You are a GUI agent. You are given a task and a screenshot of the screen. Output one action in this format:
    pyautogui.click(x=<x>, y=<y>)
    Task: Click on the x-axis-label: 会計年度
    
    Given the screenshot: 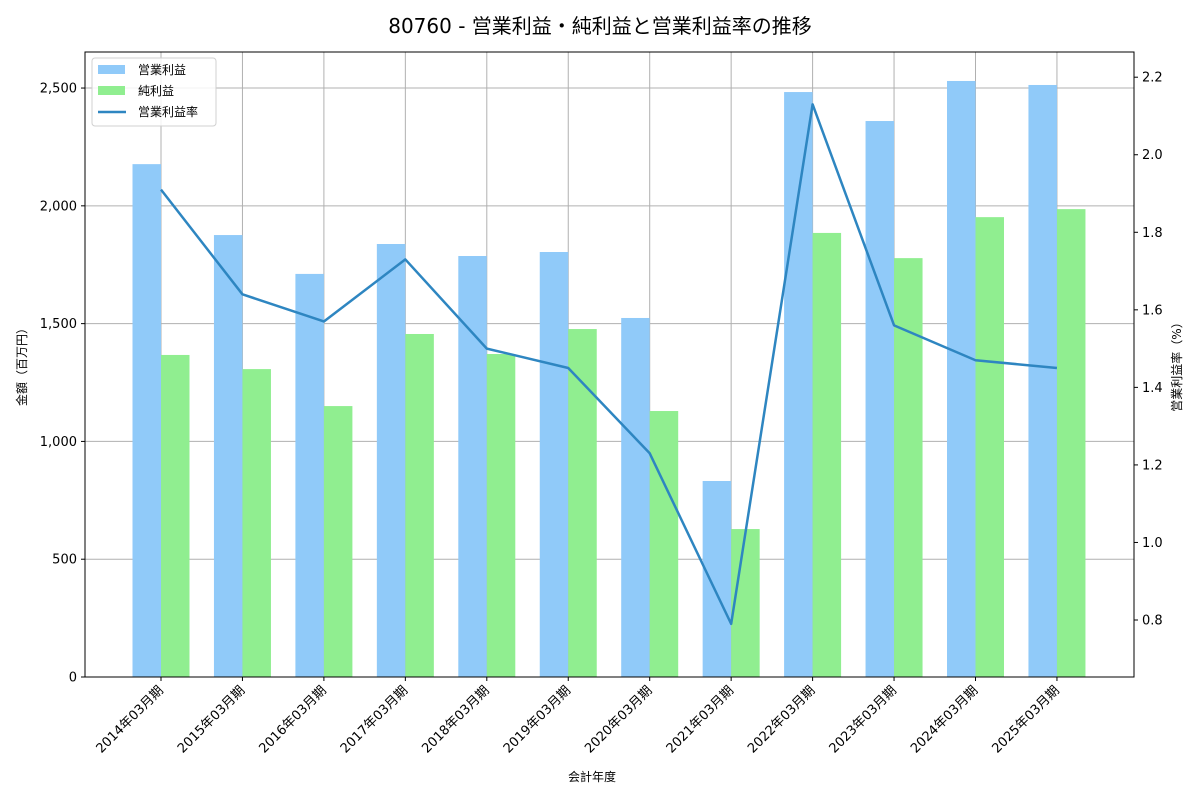 What is the action you would take?
    pyautogui.click(x=592, y=776)
    